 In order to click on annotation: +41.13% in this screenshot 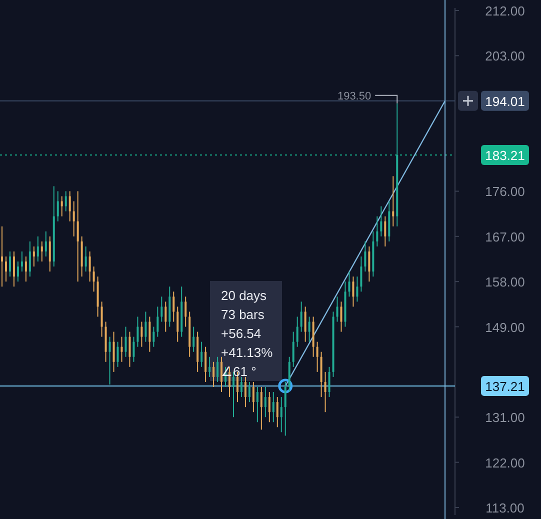, I will do `click(247, 352)`.